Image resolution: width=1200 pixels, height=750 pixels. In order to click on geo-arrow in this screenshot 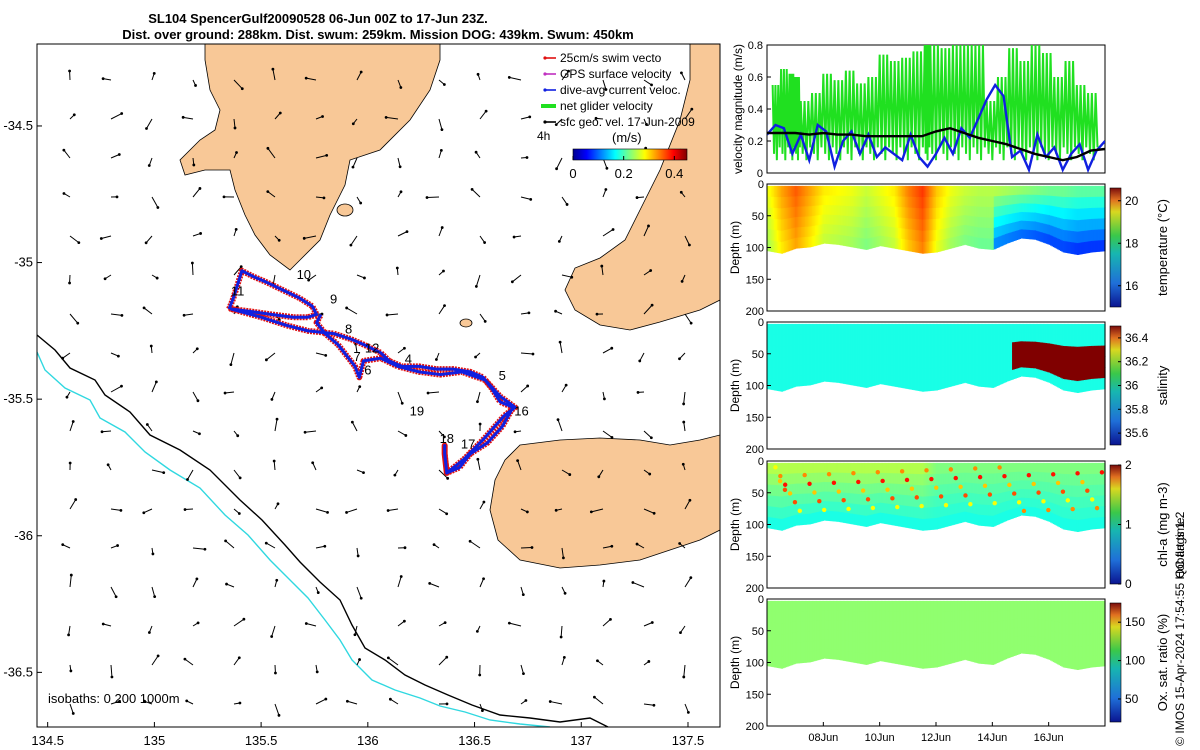, I will do `click(392, 314)`.